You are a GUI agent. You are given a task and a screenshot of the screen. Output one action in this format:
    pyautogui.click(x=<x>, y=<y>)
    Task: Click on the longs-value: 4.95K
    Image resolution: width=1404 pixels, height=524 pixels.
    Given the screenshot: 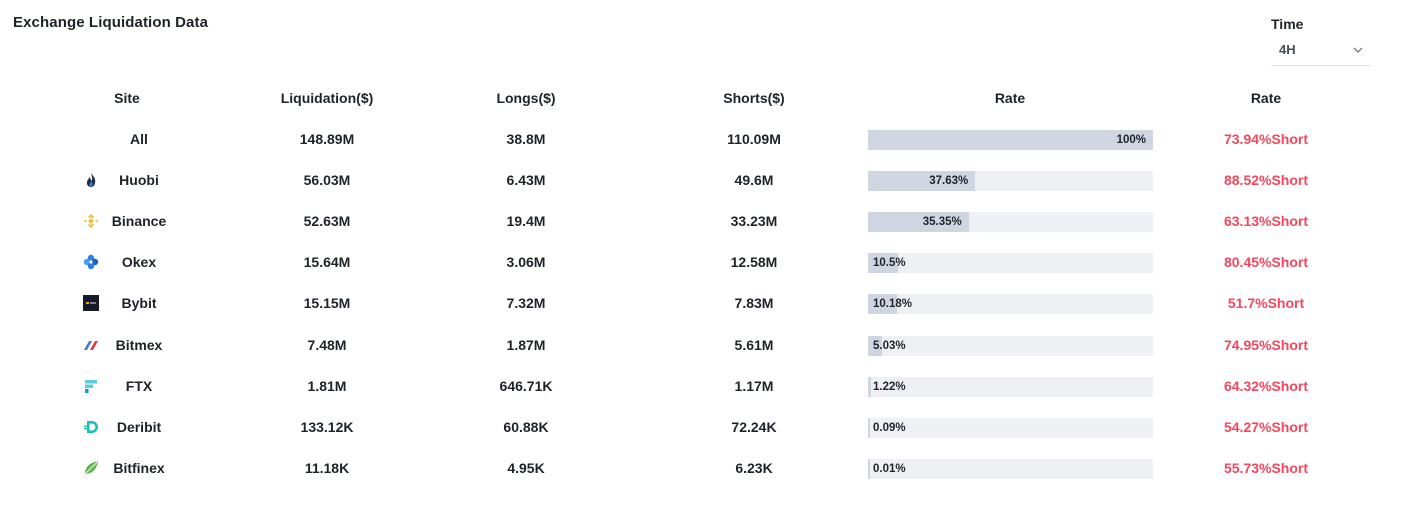 What is the action you would take?
    pyautogui.click(x=526, y=468)
    